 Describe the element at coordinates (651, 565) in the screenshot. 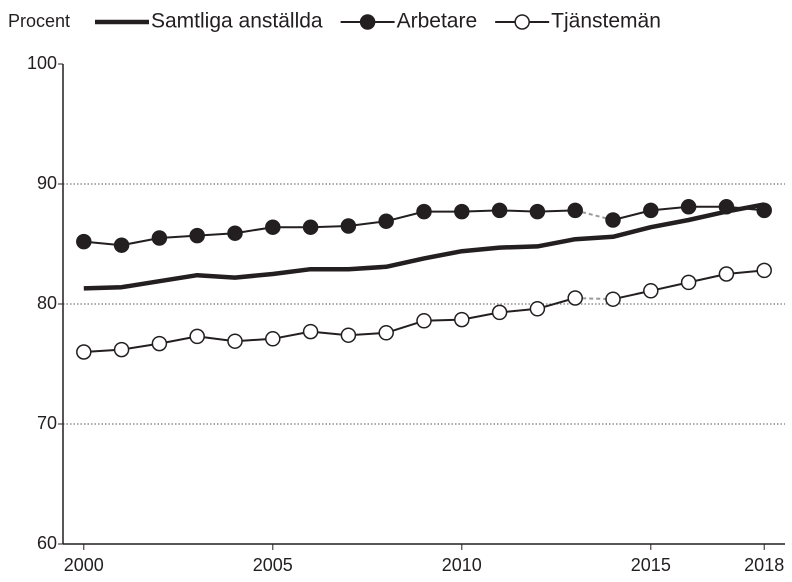

I see `x-tick-label: 2015` at that location.